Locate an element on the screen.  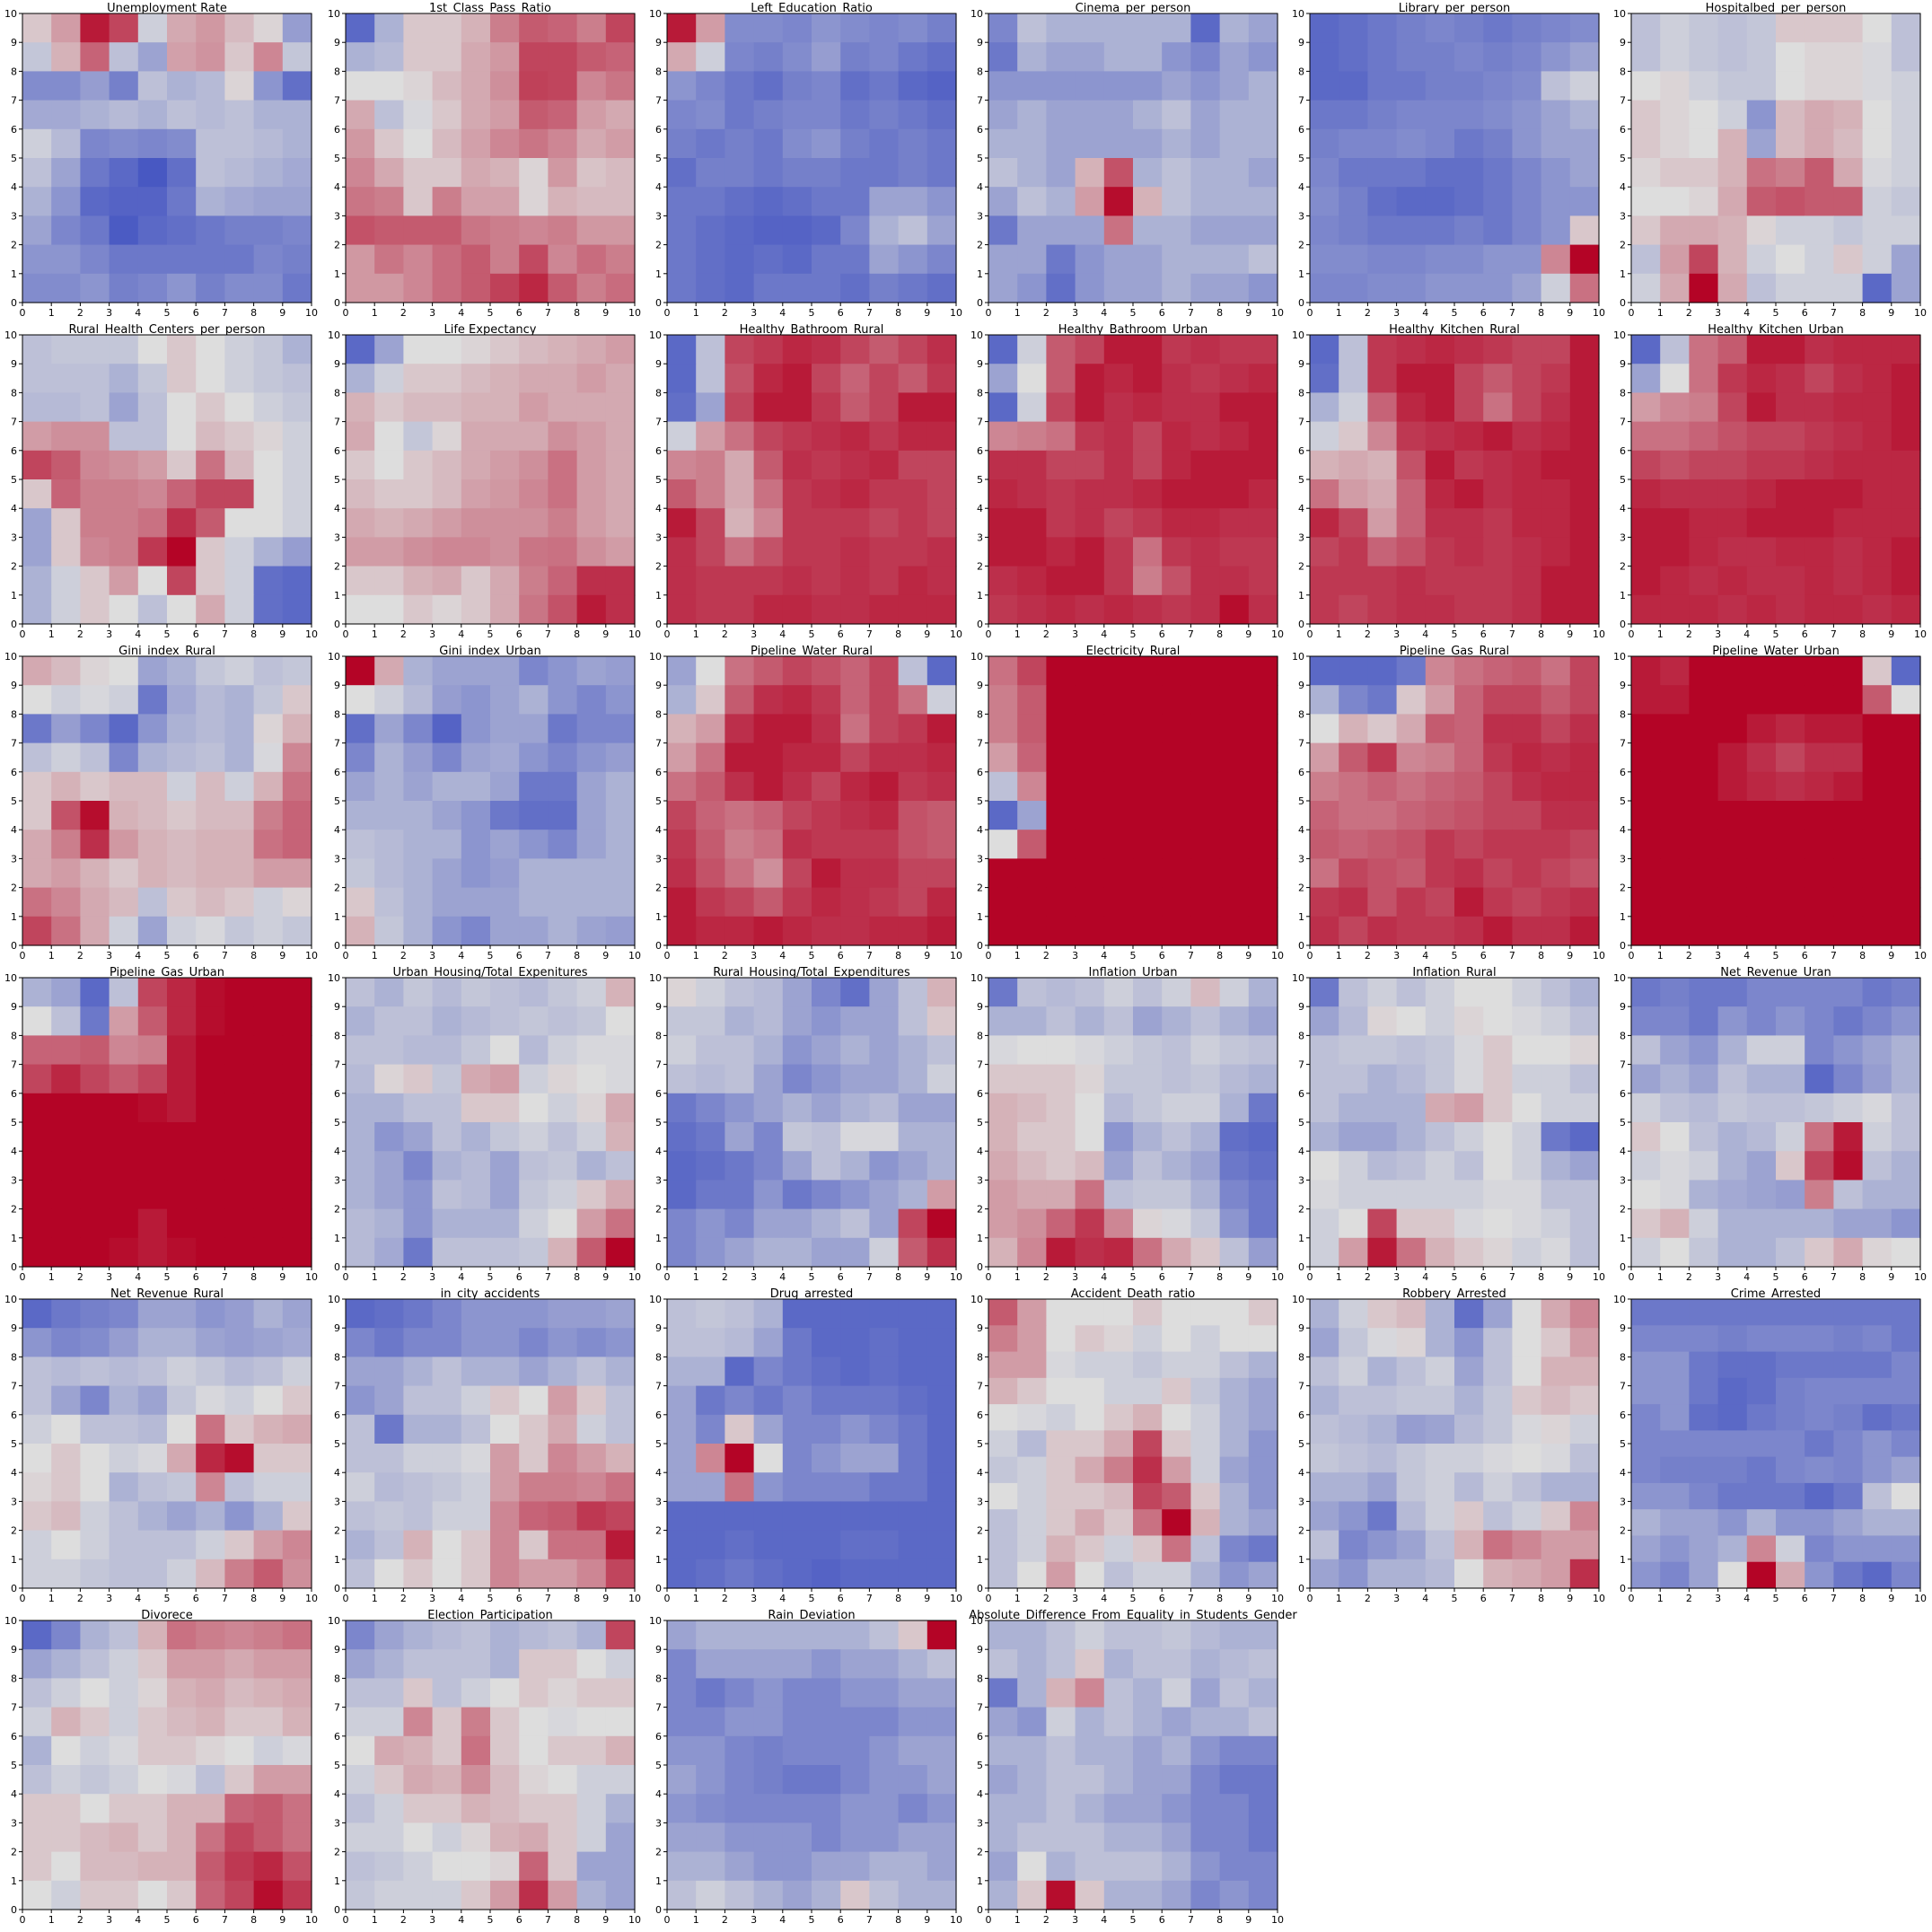
y-tick-label: 7 is located at coordinates (1301, 1065).